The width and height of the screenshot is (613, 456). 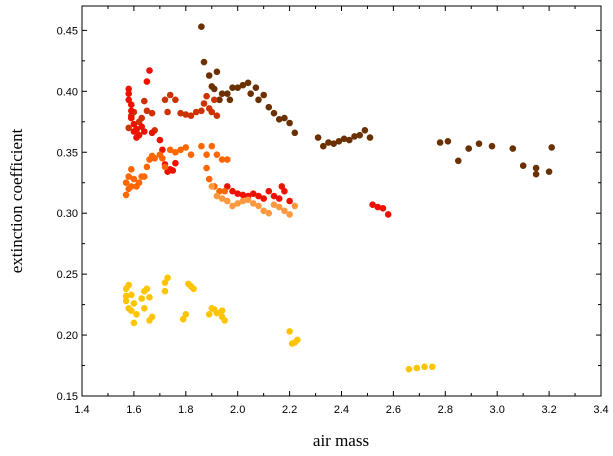 I want to click on y-tick-label: 0.25, so click(x=67, y=275).